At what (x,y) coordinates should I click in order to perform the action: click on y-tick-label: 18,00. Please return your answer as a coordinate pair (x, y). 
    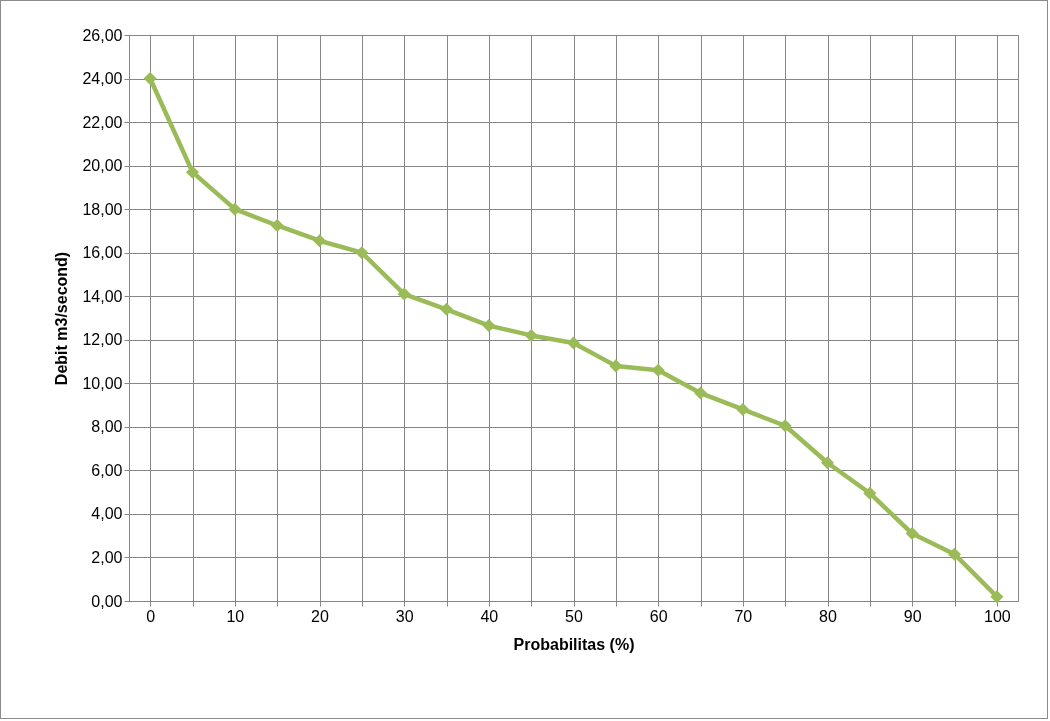
    Looking at the image, I should click on (102, 209).